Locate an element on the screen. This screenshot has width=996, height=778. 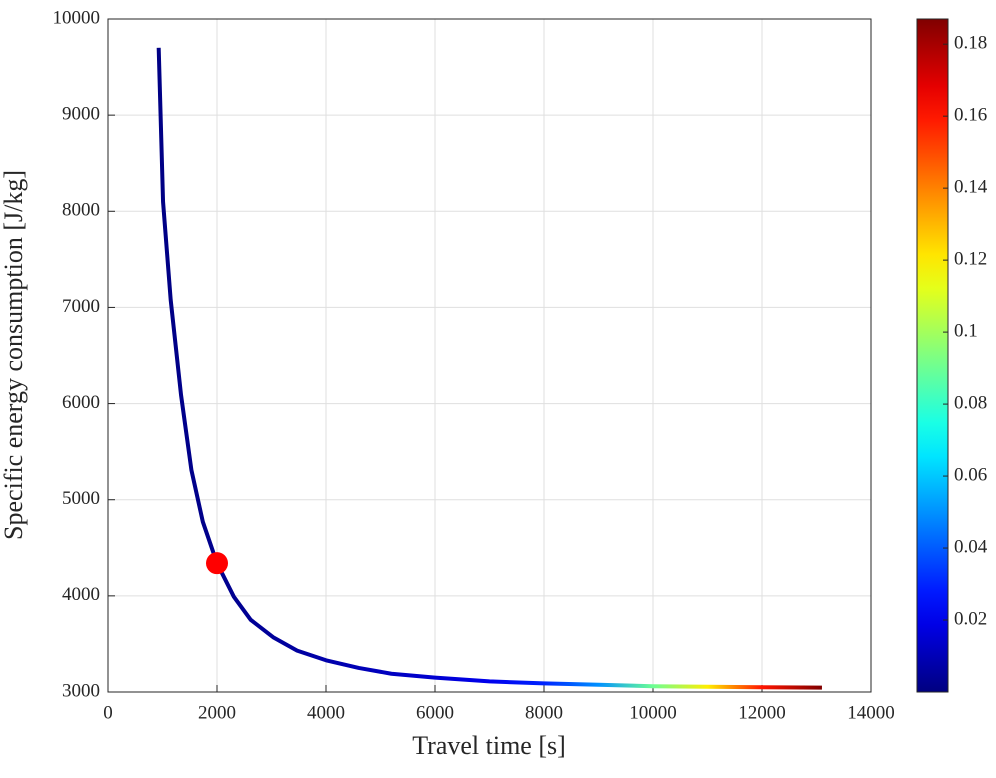
x-tick-label: 4000 is located at coordinates (326, 712).